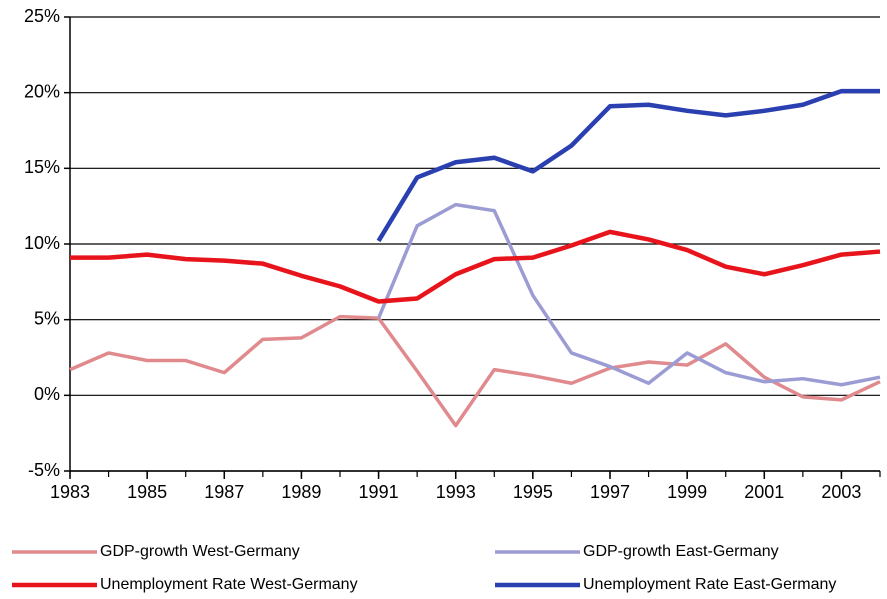 The width and height of the screenshot is (887, 599). What do you see at coordinates (42, 91) in the screenshot?
I see `y-tick-label: 20%` at bounding box center [42, 91].